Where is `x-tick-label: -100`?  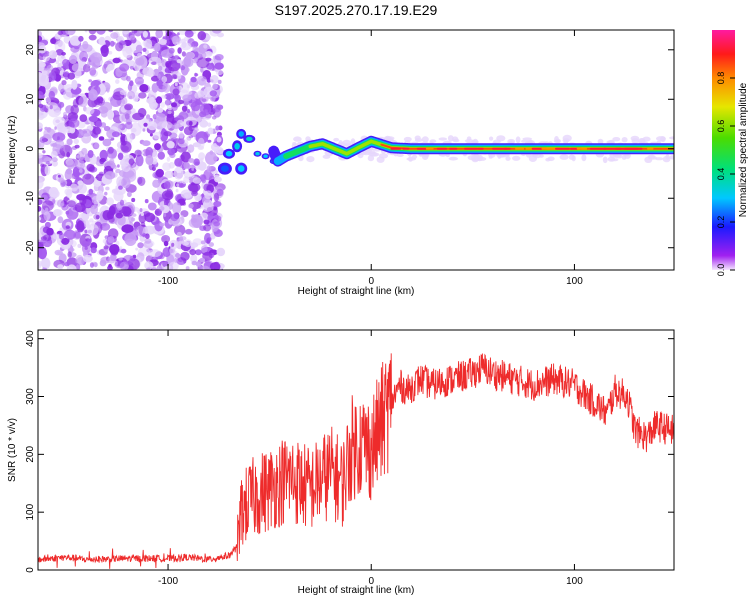
x-tick-label: -100 is located at coordinates (168, 281).